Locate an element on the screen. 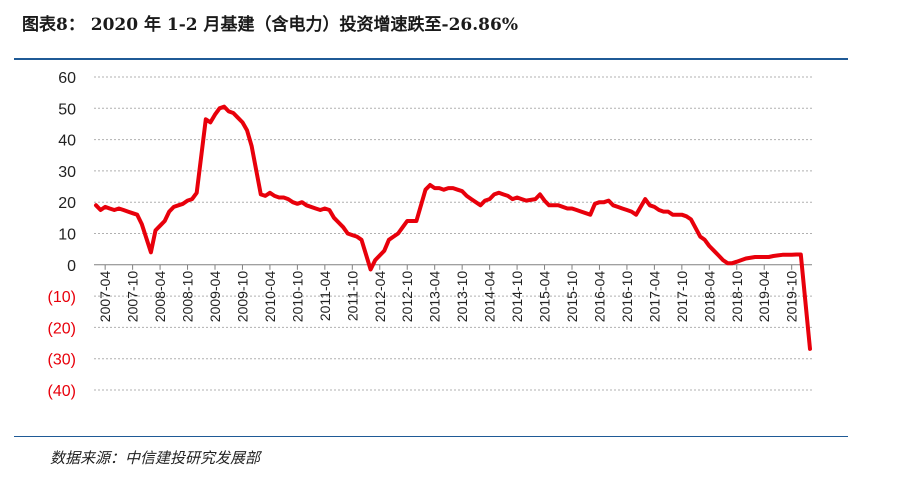  x-tick-label: 2008-10 is located at coordinates (188, 297).